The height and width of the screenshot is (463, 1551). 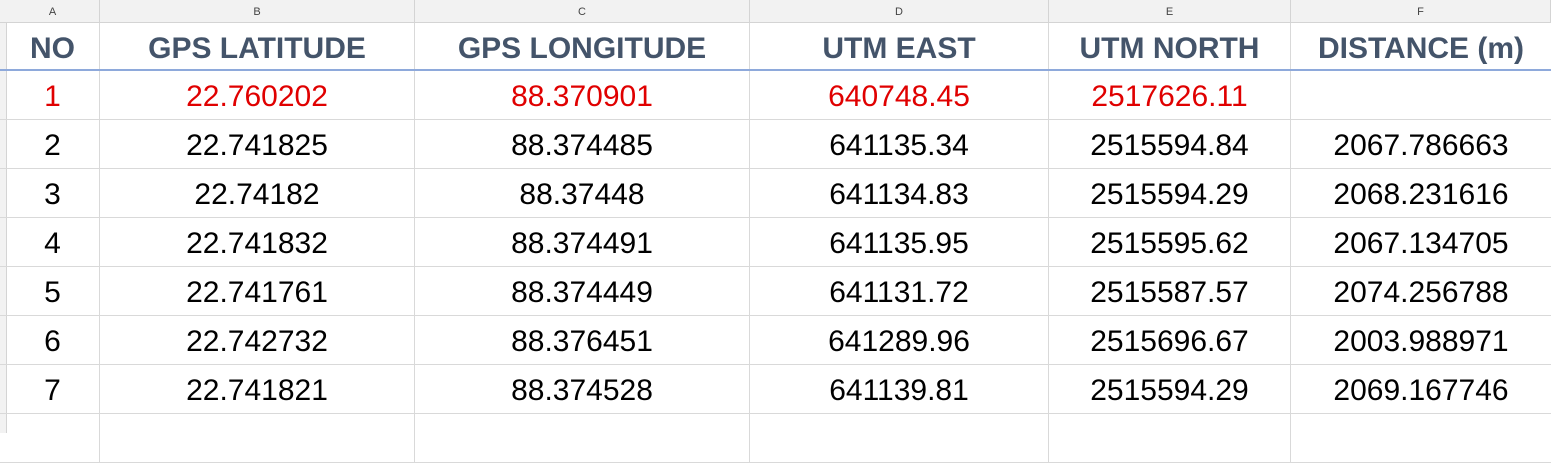 I want to click on header-cell-utm-east: UTM EAST, so click(x=899, y=46).